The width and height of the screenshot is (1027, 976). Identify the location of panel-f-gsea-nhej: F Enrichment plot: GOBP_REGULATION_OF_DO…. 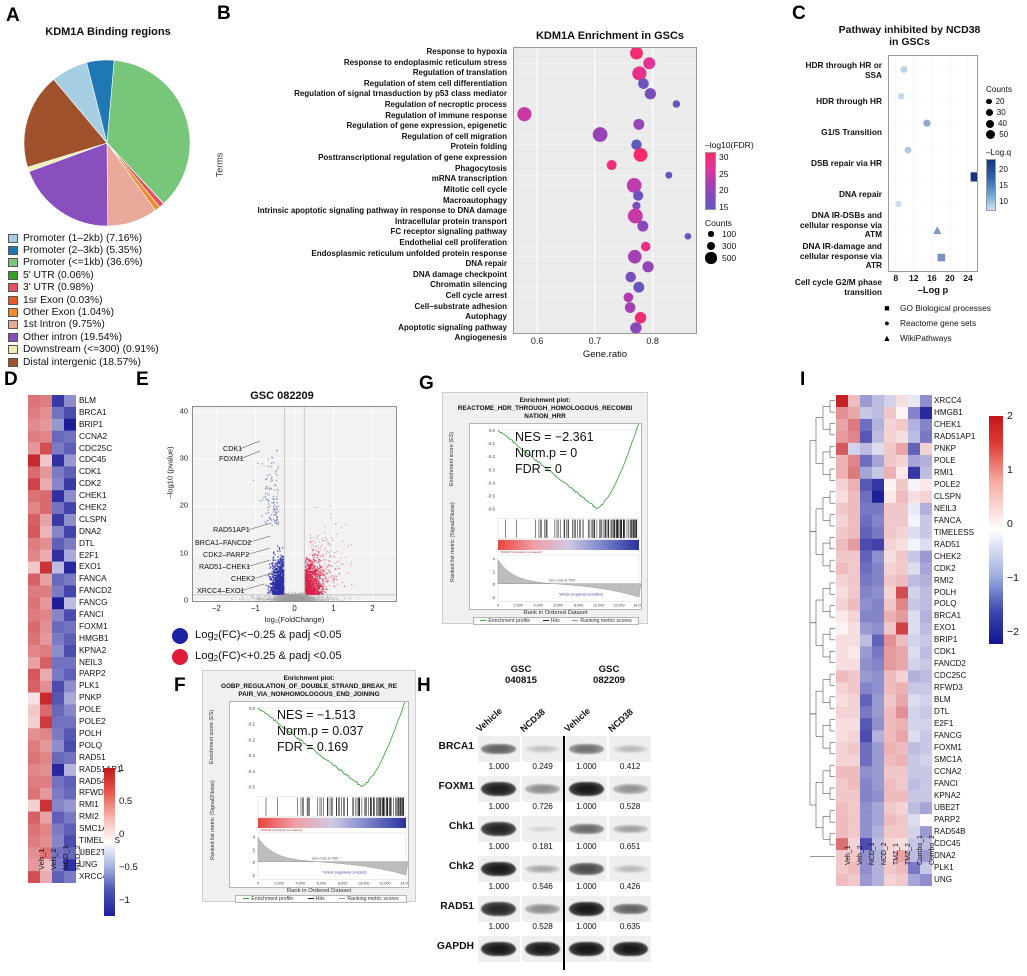
(294, 785).